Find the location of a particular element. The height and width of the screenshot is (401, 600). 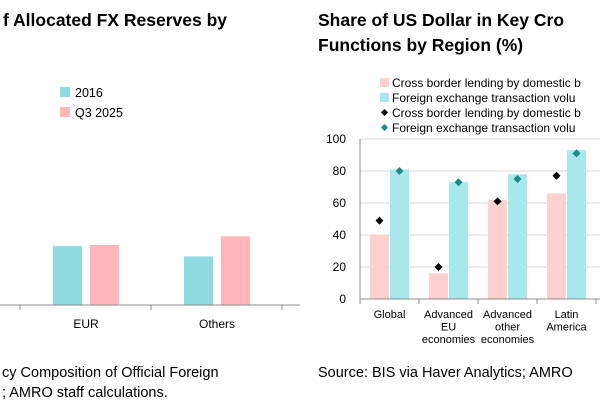

y-tick-label: 0 is located at coordinates (342, 299).